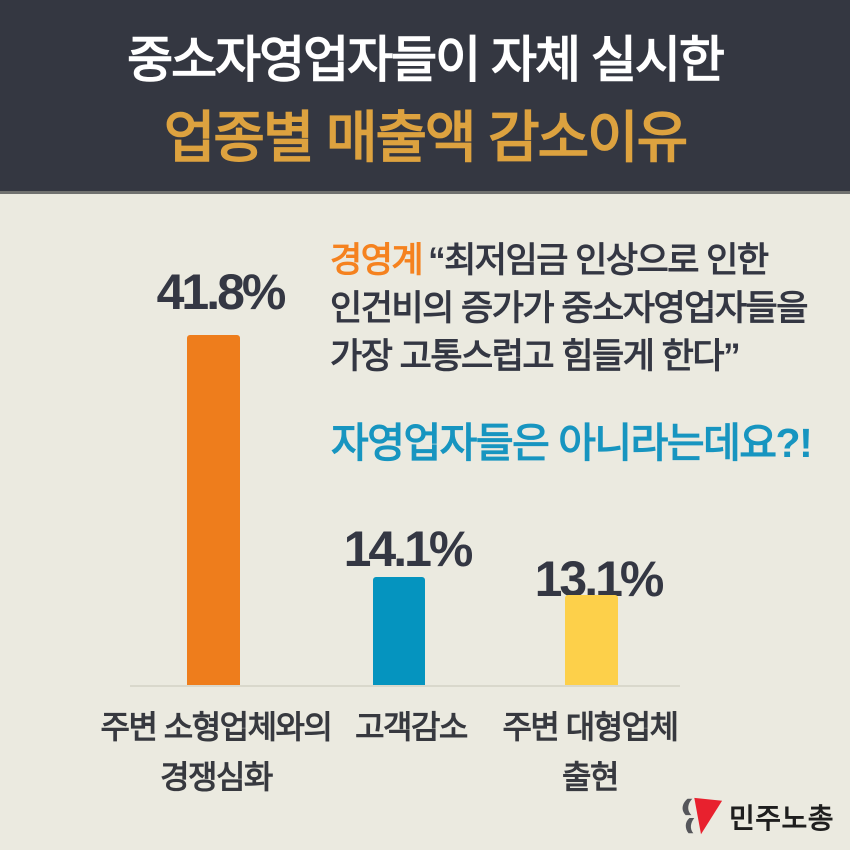 This screenshot has width=850, height=850. Describe the element at coordinates (399, 631) in the screenshot. I see `bar-customer-decrease` at that location.